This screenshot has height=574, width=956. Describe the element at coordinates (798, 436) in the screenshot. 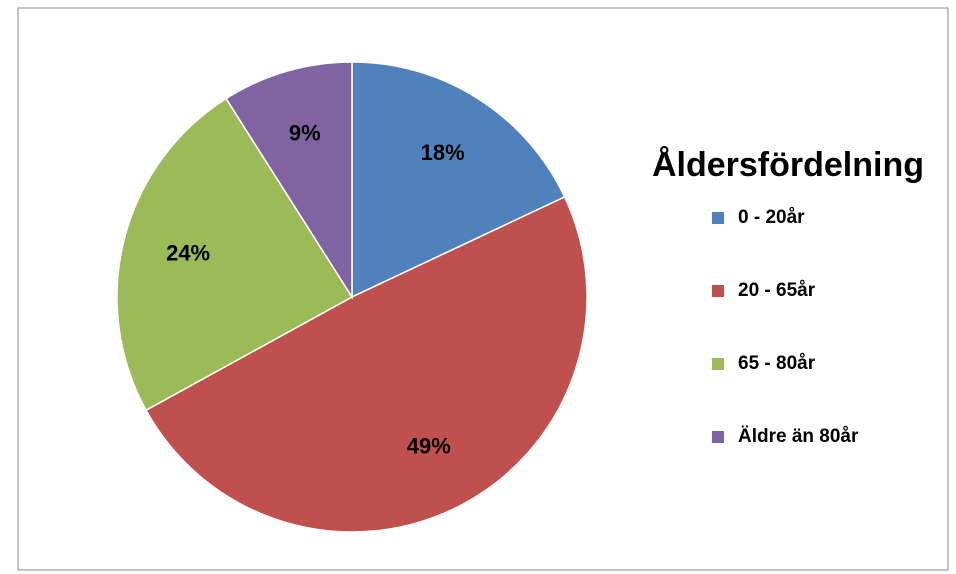

I see `legend-label: Äldre än 80år` at that location.